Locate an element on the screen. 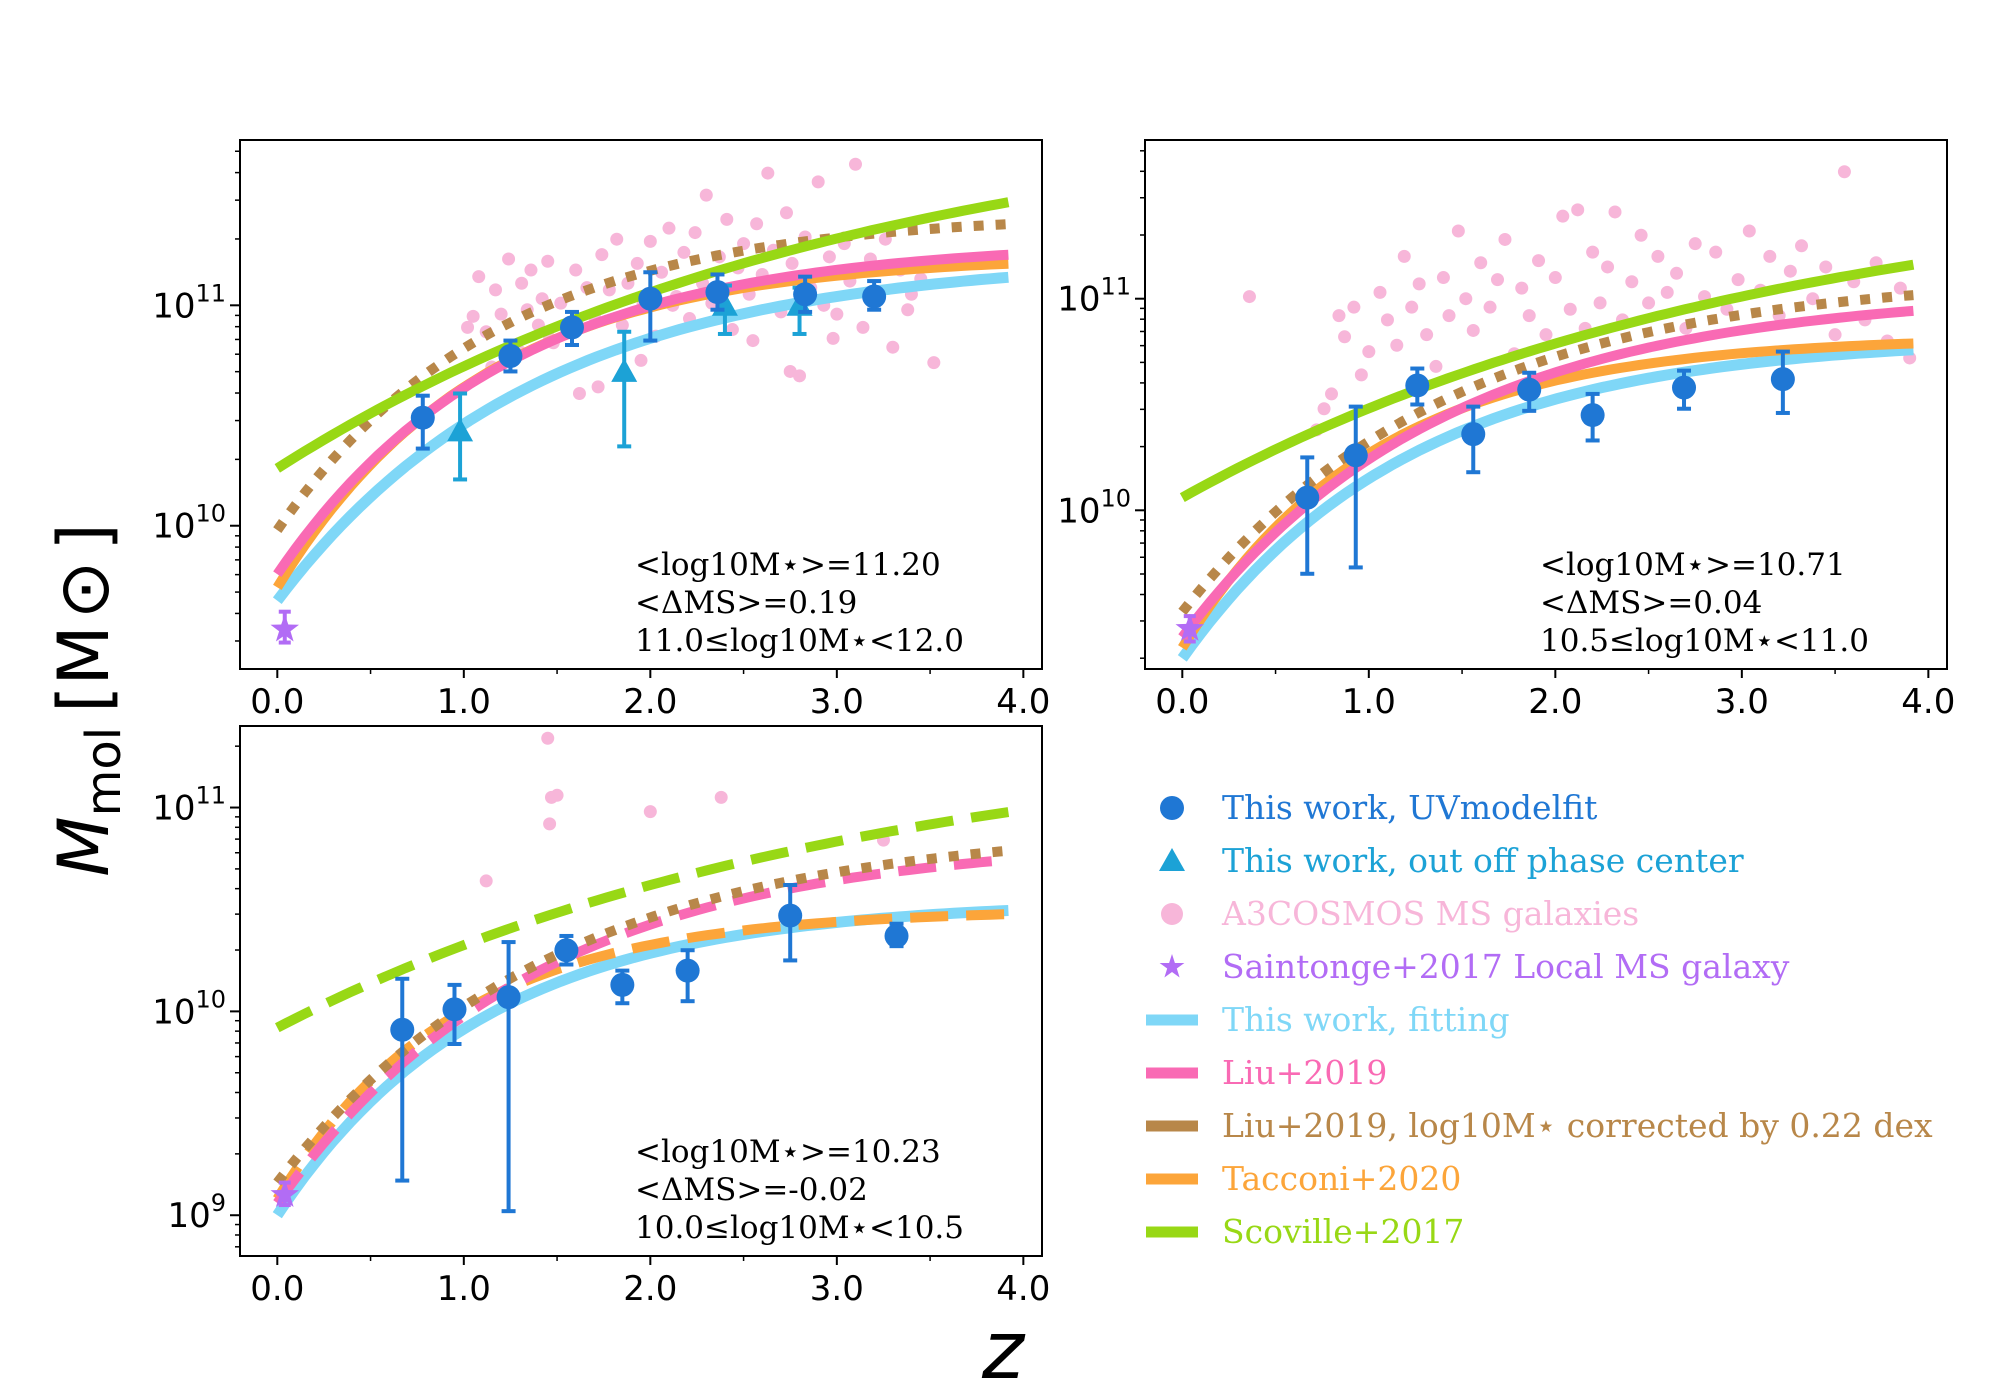  annotation-line: <log10M⋆>=10.71 is located at coordinates (1693, 565).